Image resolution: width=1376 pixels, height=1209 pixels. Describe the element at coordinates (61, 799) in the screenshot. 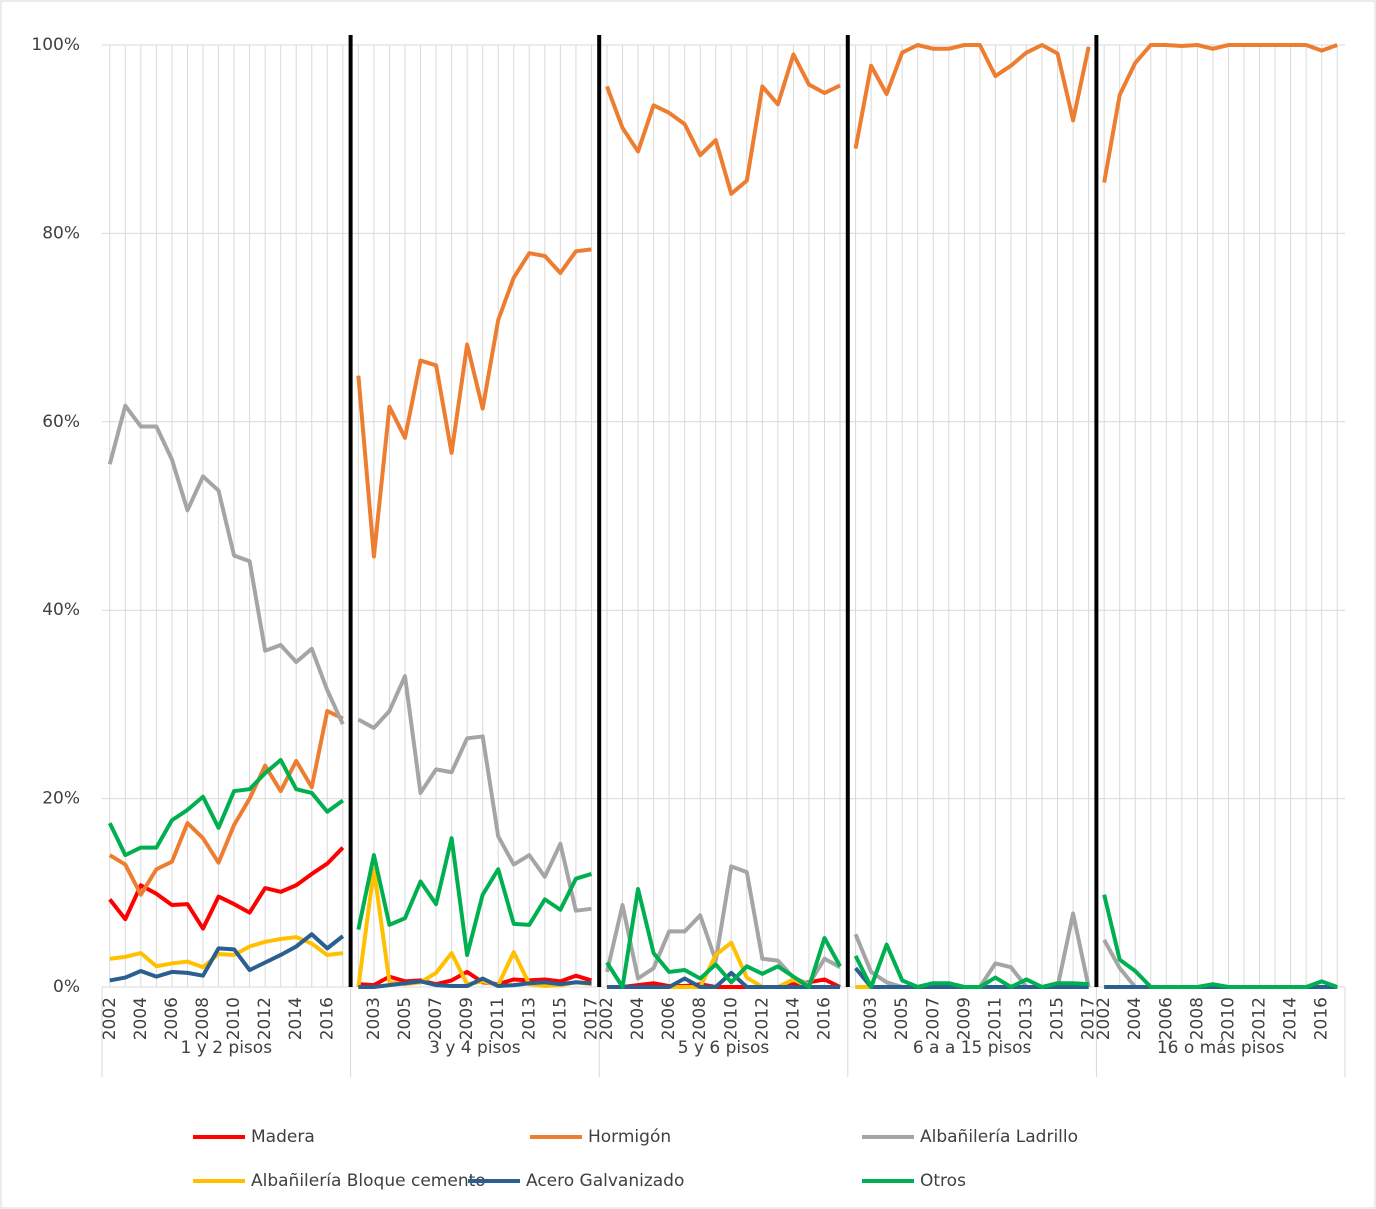

I see `y-tick-label: 20%` at that location.